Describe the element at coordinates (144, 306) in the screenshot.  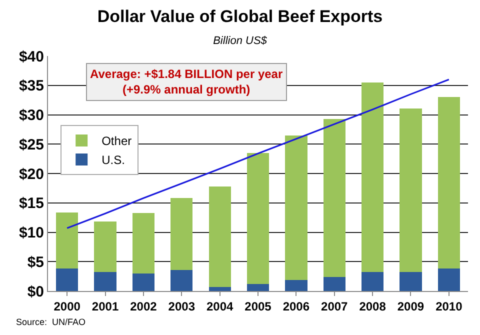
I see `x-tick-label: 2002` at that location.